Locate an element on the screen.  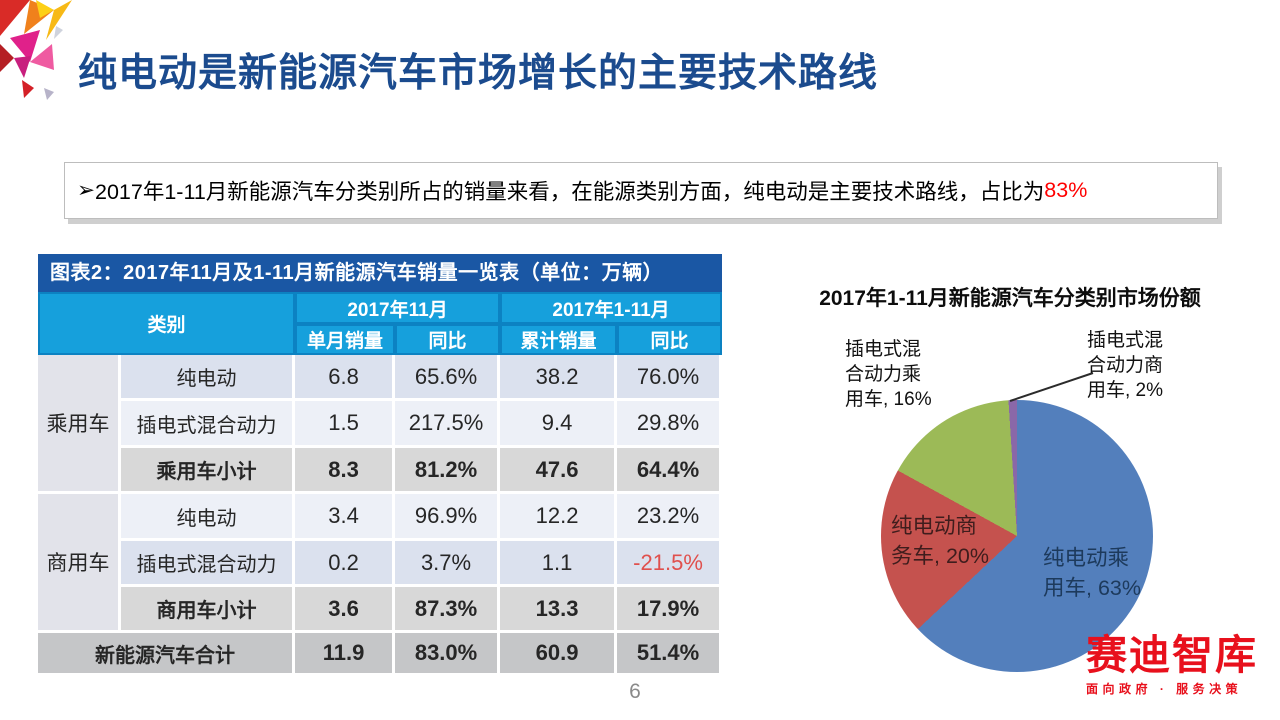
table-caption: 图表2：2017年11月及1-11月新能源汽车销量一览表（单位：万辆） is located at coordinates (380, 273).